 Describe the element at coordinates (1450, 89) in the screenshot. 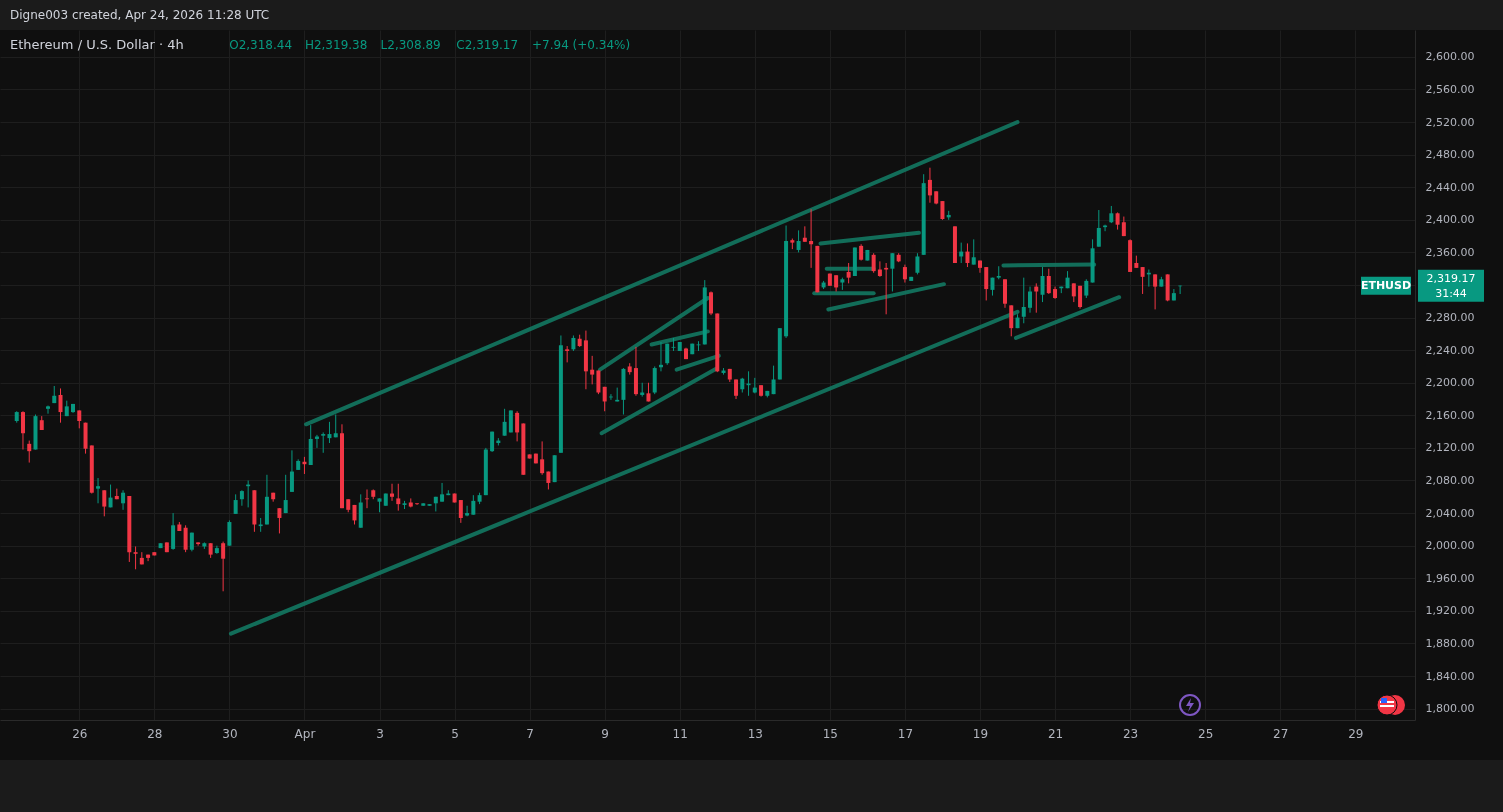

I see `y-tick-label: 2,560.00` at that location.